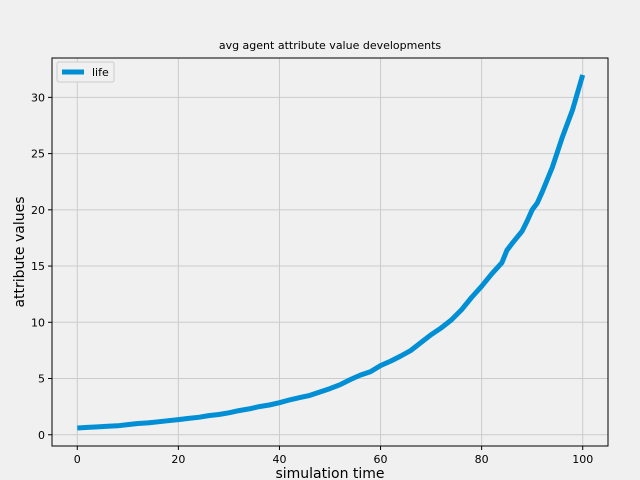 The width and height of the screenshot is (640, 480). I want to click on y-tick-label: 5, so click(41, 379).